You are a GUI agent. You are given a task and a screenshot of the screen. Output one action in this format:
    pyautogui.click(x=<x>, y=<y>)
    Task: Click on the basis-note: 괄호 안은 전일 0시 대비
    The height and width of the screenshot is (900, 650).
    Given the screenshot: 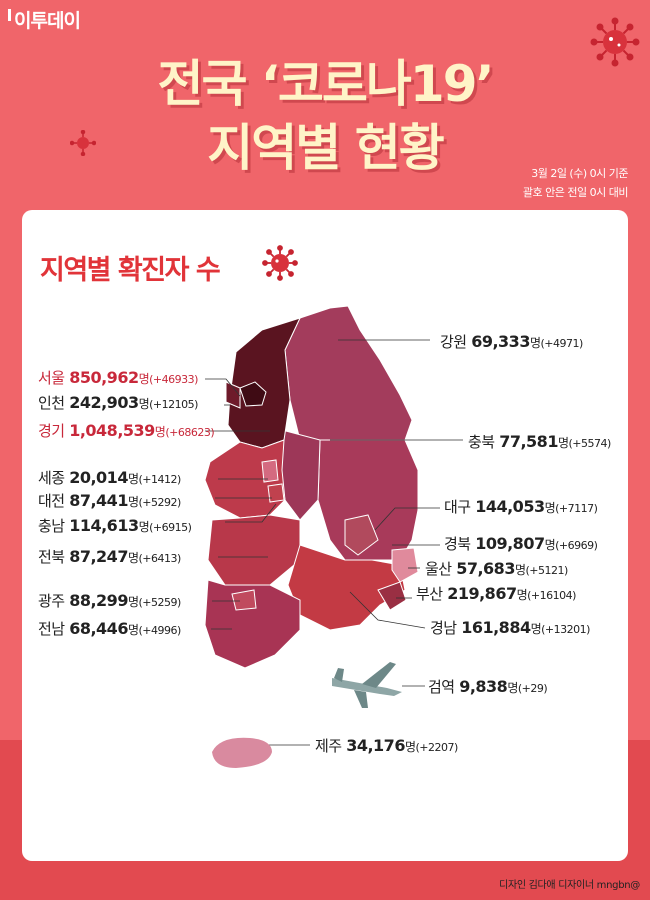 What is the action you would take?
    pyautogui.click(x=575, y=192)
    